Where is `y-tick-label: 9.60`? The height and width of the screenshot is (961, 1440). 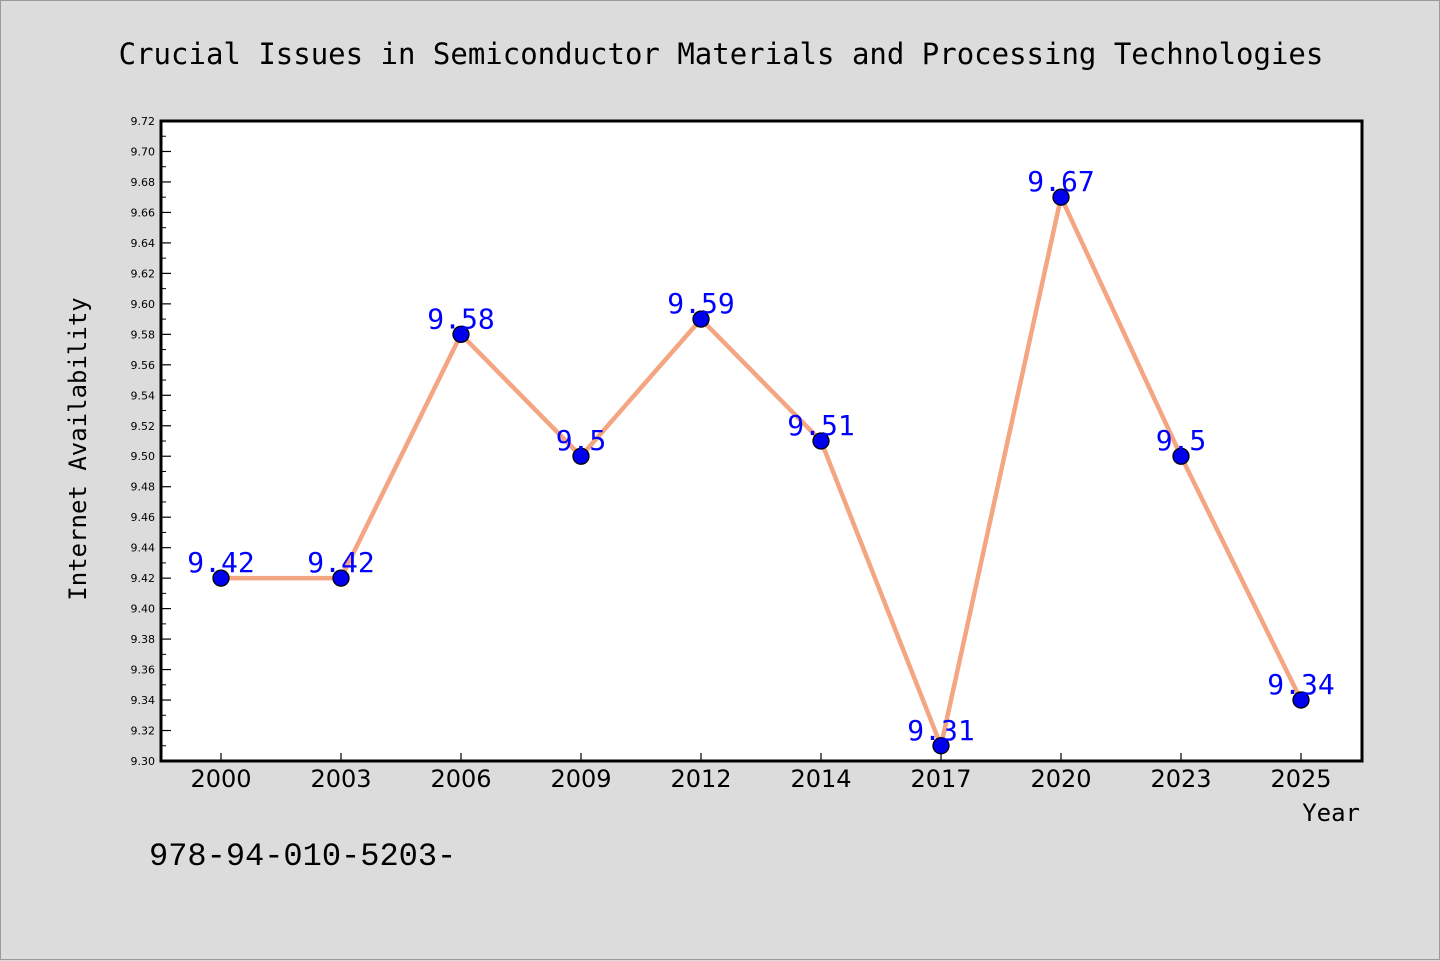 y-tick-label: 9.60 is located at coordinates (143, 304).